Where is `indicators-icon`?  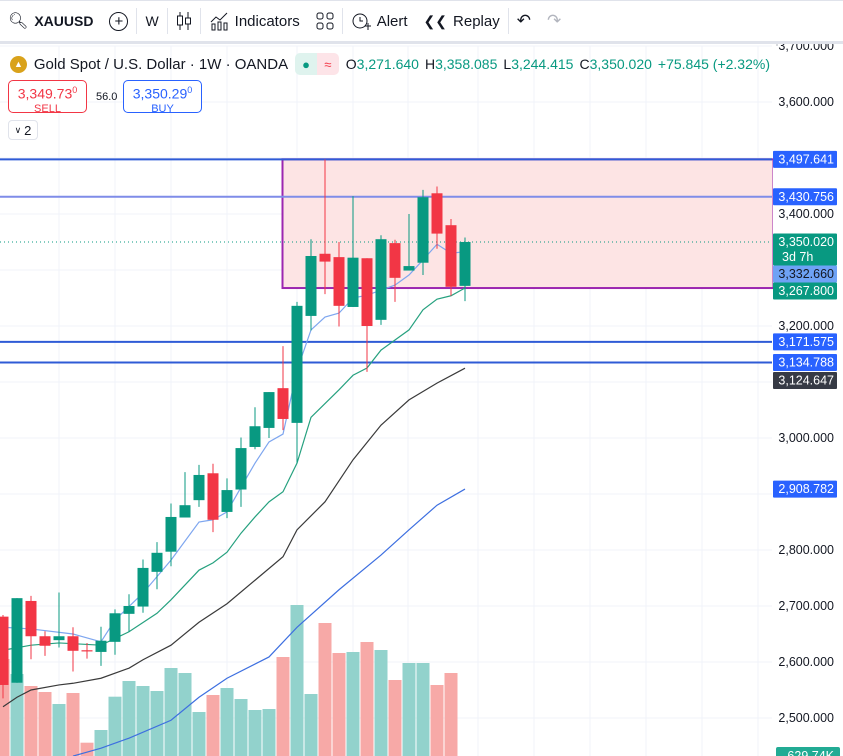
indicators-icon is located at coordinates (219, 21).